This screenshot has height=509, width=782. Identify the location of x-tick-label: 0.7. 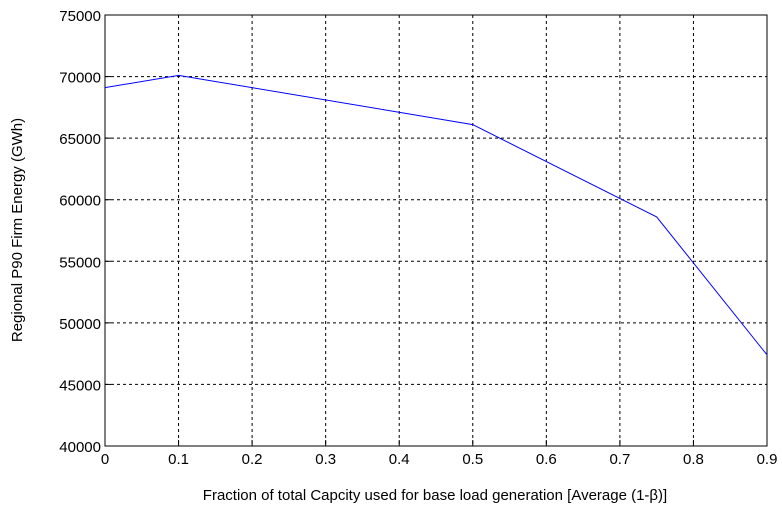
(619, 459).